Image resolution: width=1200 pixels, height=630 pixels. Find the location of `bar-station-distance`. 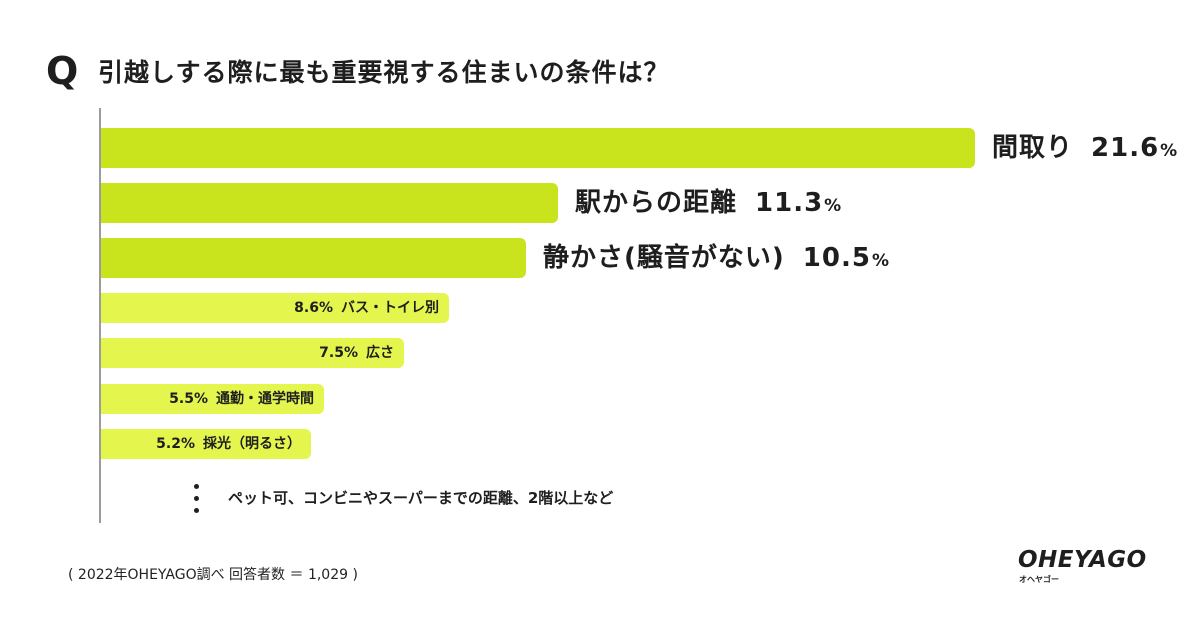

bar-station-distance is located at coordinates (329, 203).